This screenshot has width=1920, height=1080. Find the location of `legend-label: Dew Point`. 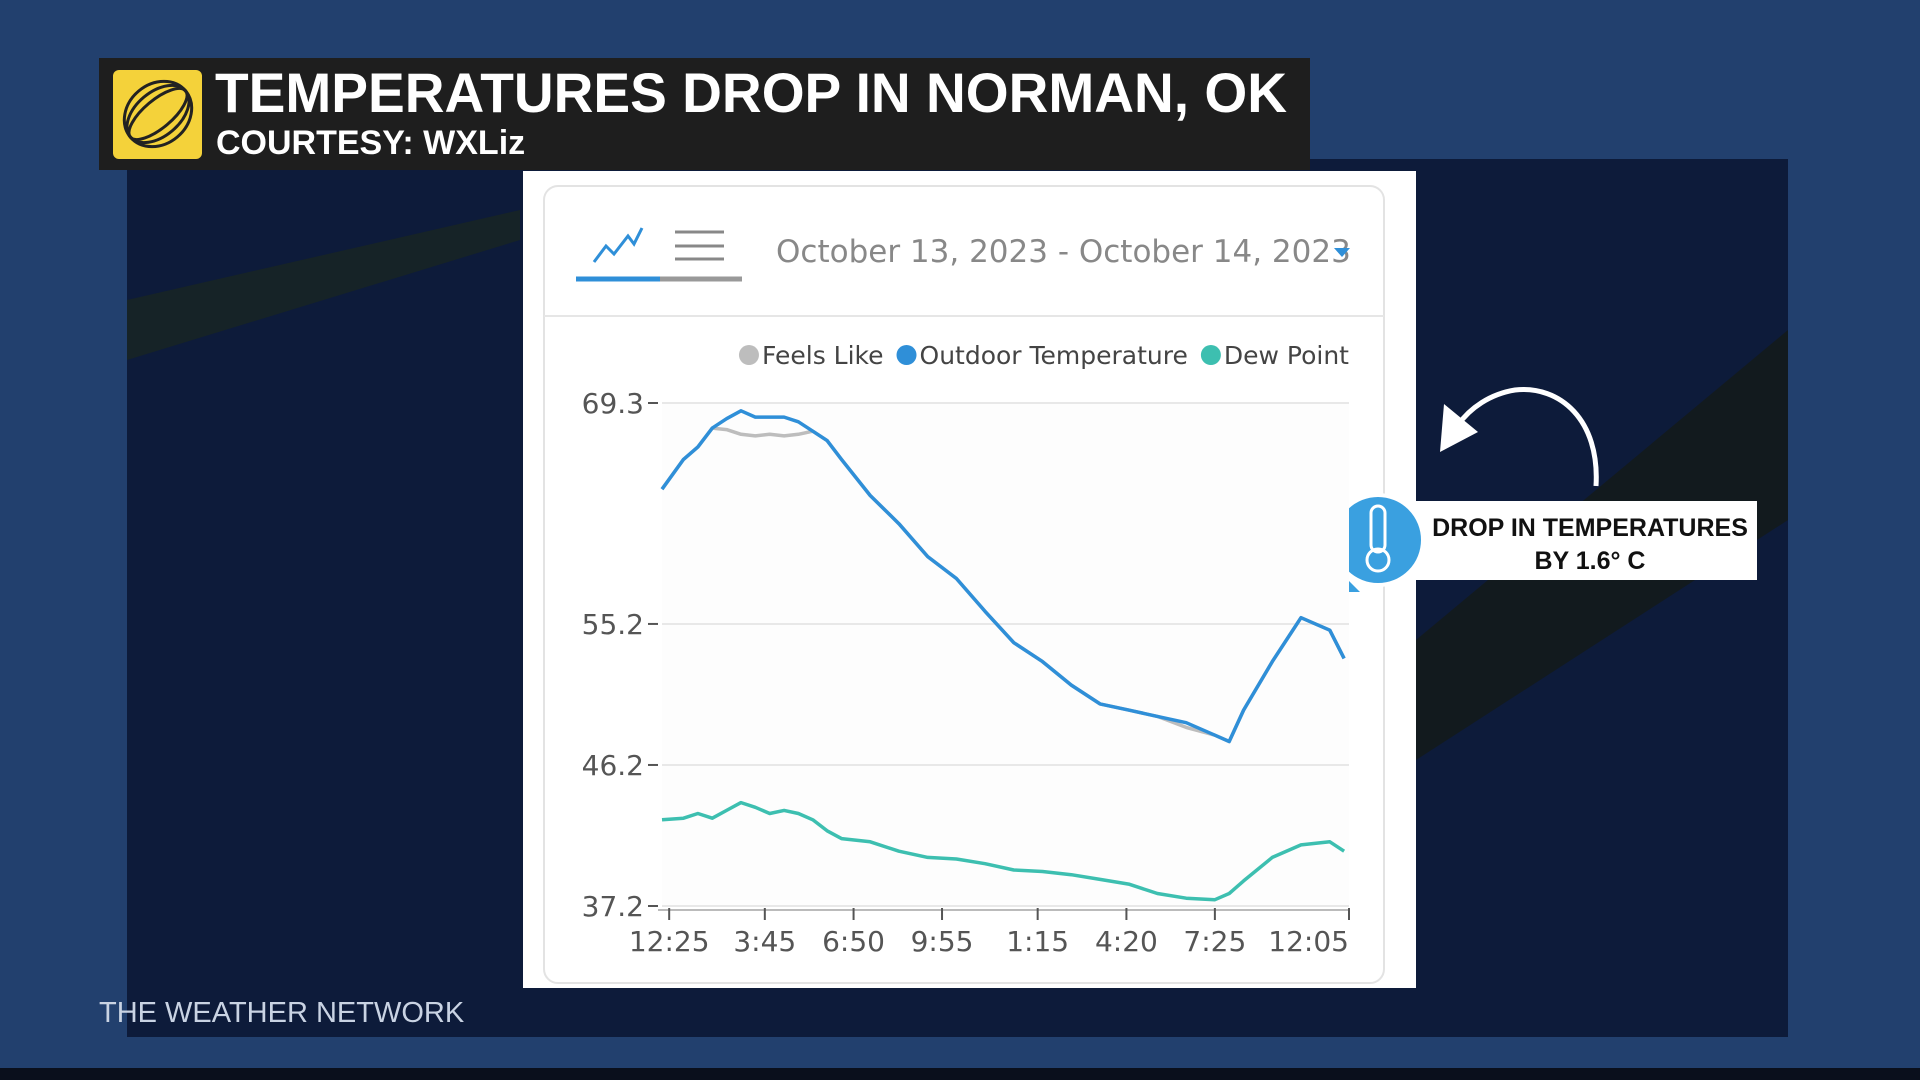

legend-label: Dew Point is located at coordinates (1286, 355).